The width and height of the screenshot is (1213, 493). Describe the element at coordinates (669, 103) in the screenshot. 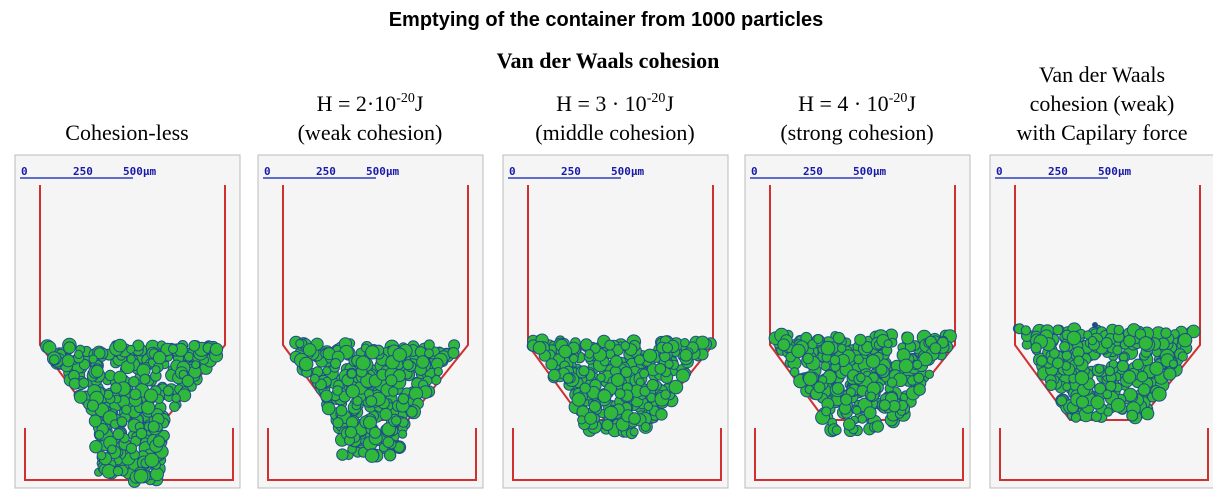

I see `heading-text: J` at that location.